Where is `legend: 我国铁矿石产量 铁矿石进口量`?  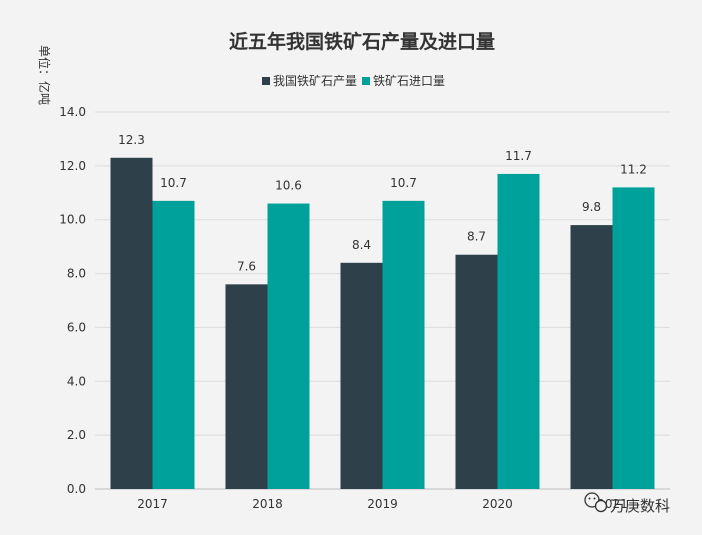 legend: 我国铁矿石产量 铁矿石进口量 is located at coordinates (353, 81).